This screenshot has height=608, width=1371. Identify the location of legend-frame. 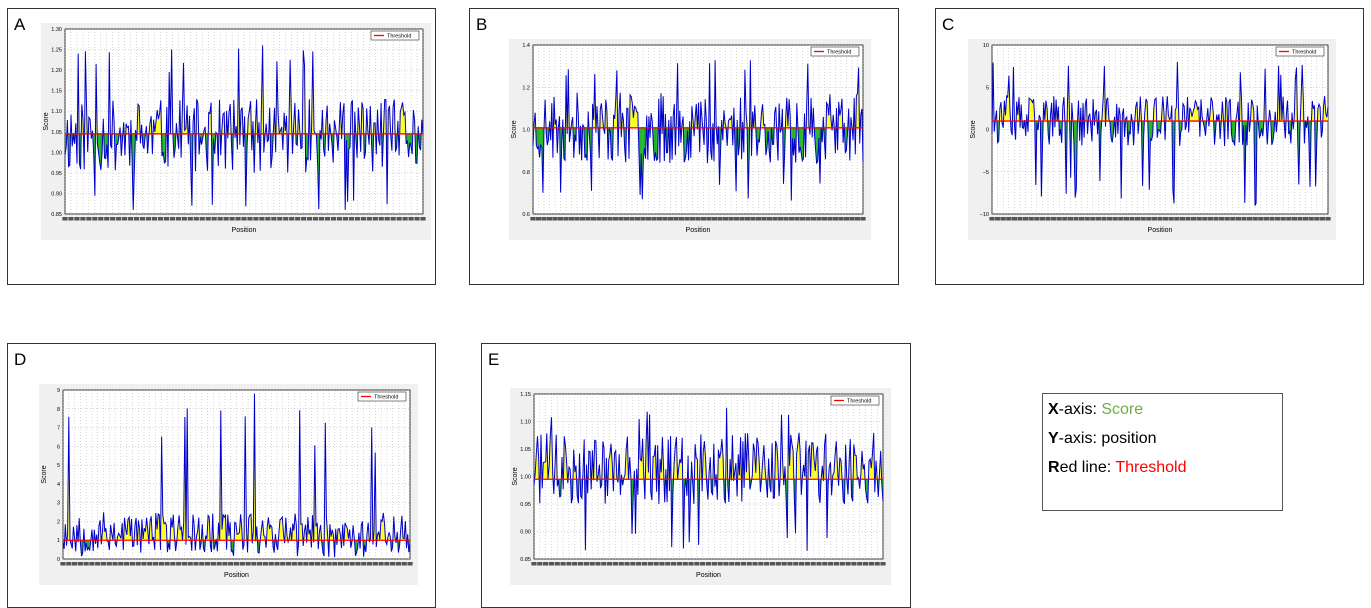
(1300, 51).